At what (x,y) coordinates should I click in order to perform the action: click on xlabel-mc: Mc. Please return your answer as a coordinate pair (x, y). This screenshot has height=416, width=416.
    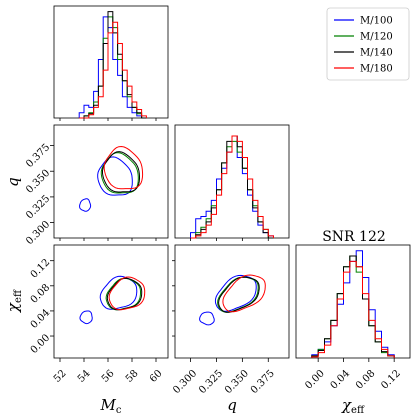
    Looking at the image, I should click on (111, 406).